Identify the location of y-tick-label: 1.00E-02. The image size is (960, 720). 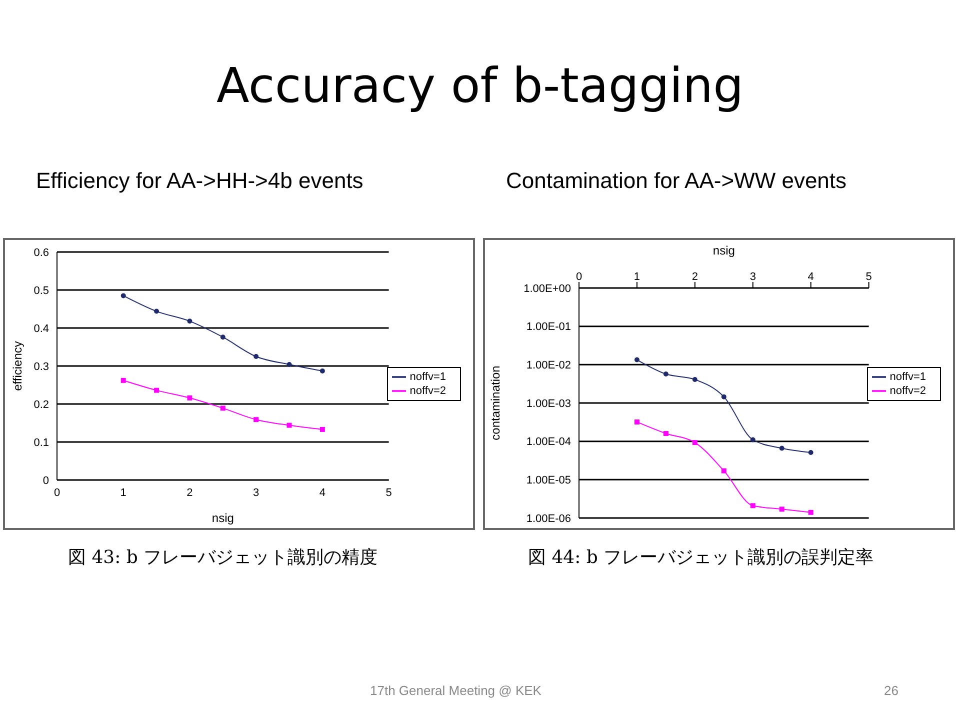
(548, 366).